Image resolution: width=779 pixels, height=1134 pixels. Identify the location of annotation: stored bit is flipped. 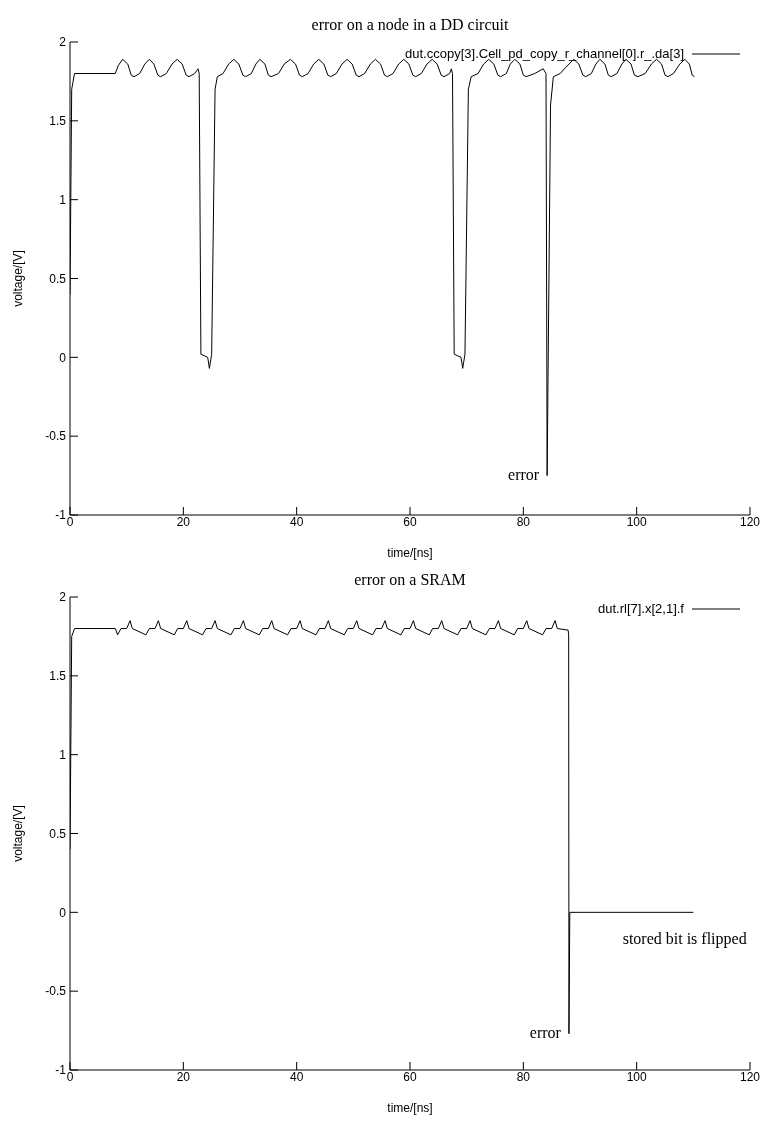
(684, 939).